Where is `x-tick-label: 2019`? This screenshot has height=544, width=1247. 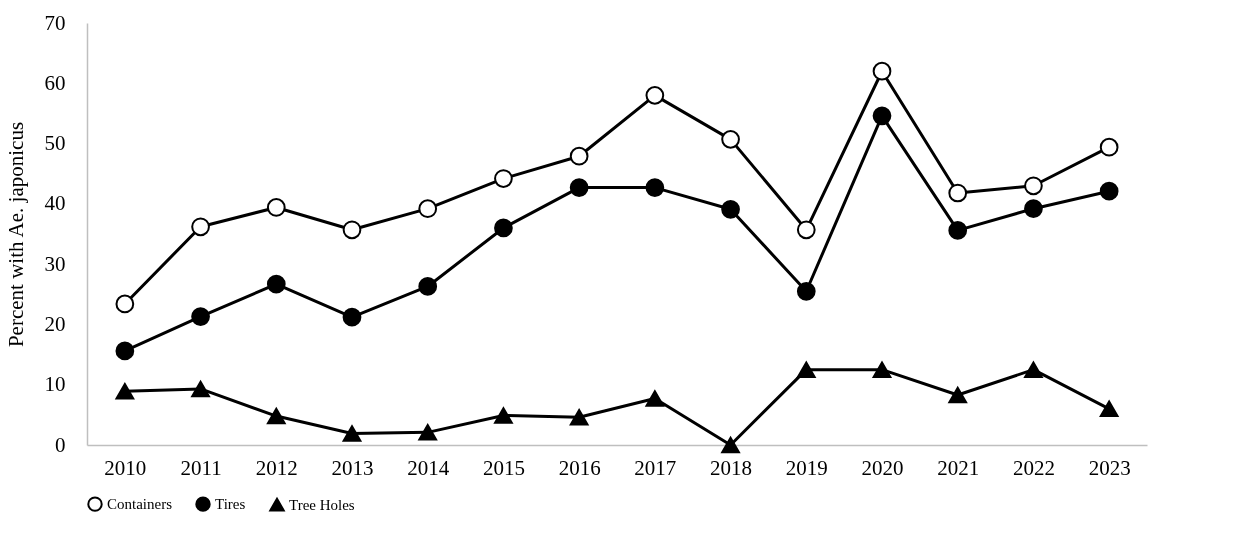 x-tick-label: 2019 is located at coordinates (806, 467).